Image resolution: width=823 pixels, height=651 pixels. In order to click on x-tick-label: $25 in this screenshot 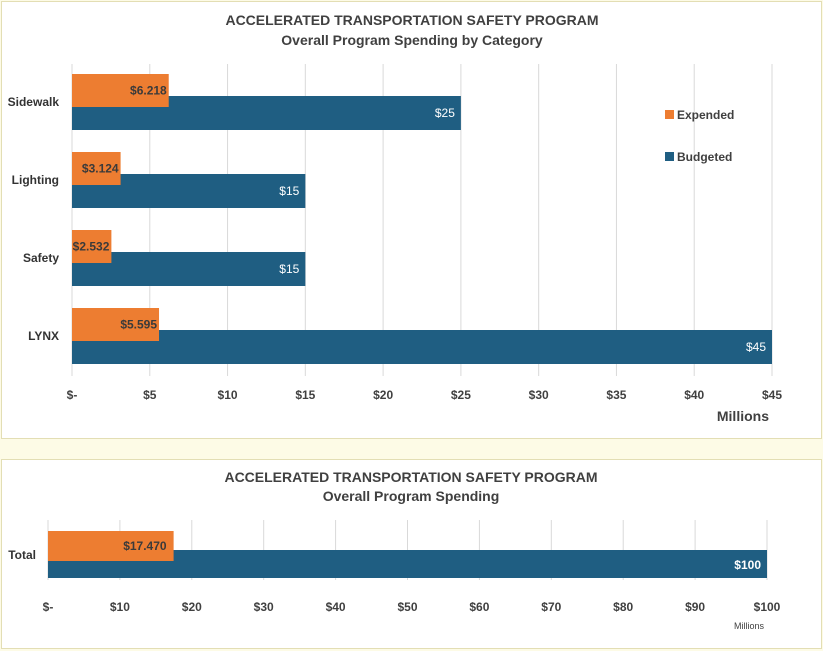, I will do `click(461, 395)`.